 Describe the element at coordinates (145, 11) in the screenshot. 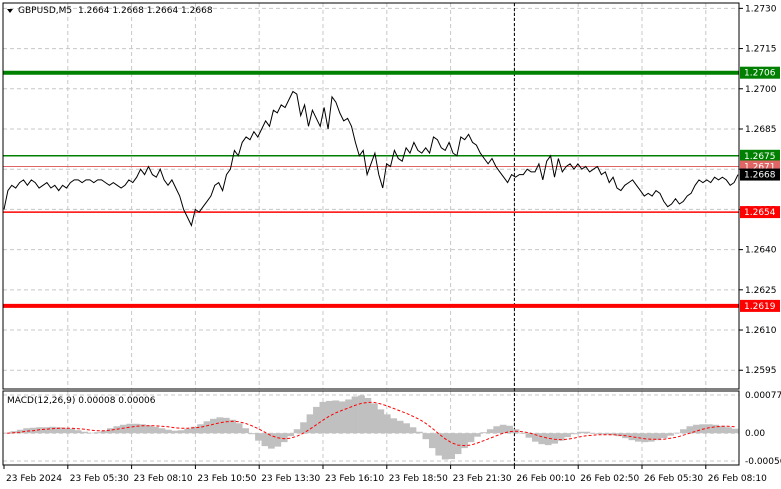

I see `ohlc-header: 1.2664 1.2668 1.2664 1.2668` at that location.